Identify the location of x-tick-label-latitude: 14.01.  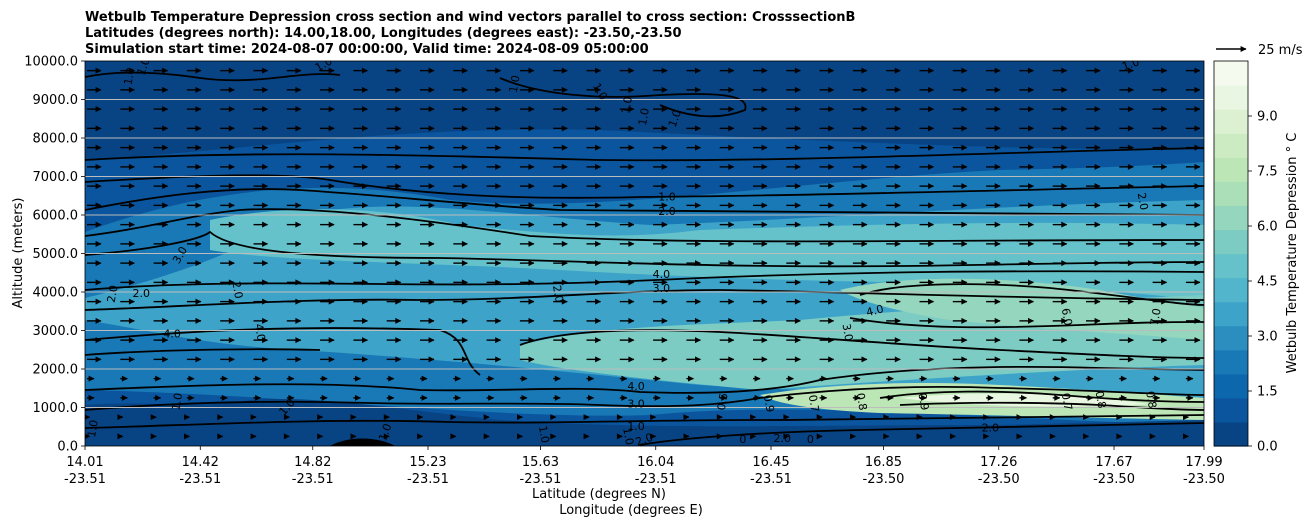
(84, 462).